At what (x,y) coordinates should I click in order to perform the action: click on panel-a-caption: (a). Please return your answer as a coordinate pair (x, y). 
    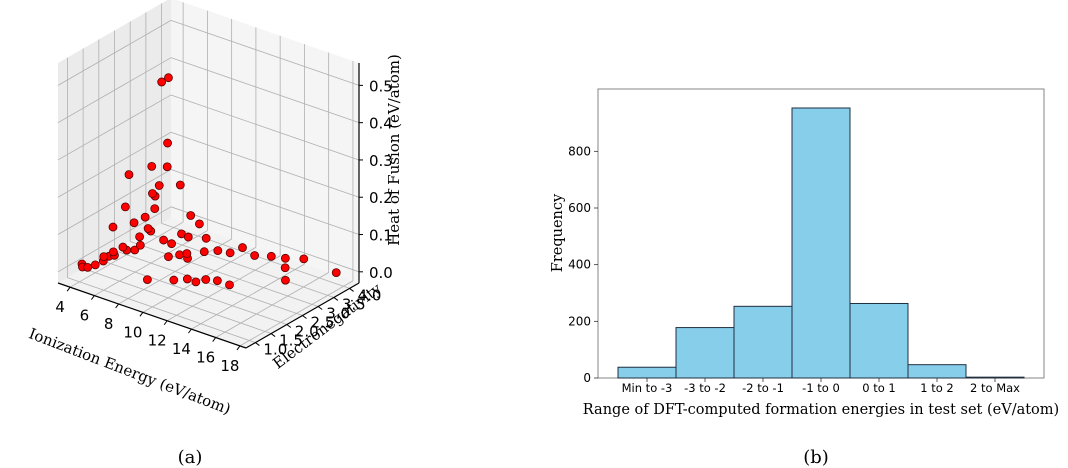
    Looking at the image, I should click on (190, 457).